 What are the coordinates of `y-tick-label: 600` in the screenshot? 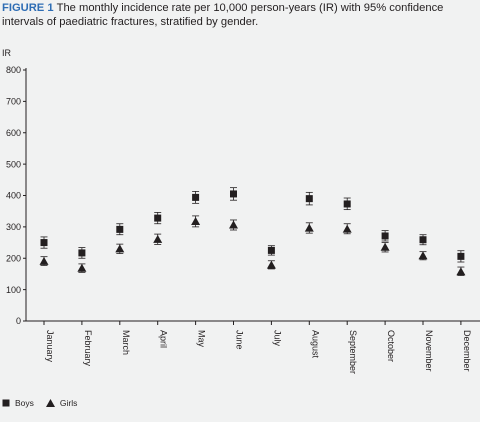 It's located at (13, 133).